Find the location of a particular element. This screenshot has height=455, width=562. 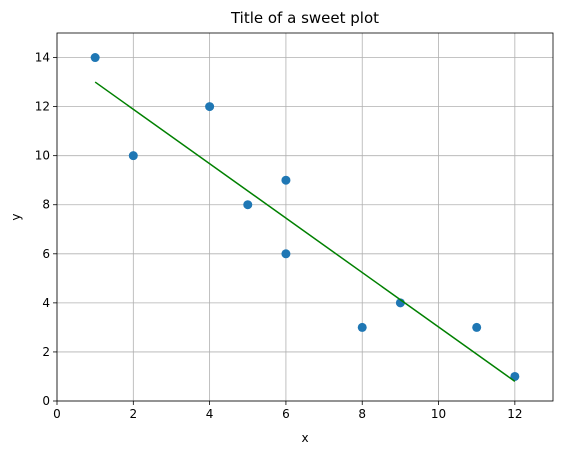

chart-title: Title of a sweet plot is located at coordinates (304, 18).